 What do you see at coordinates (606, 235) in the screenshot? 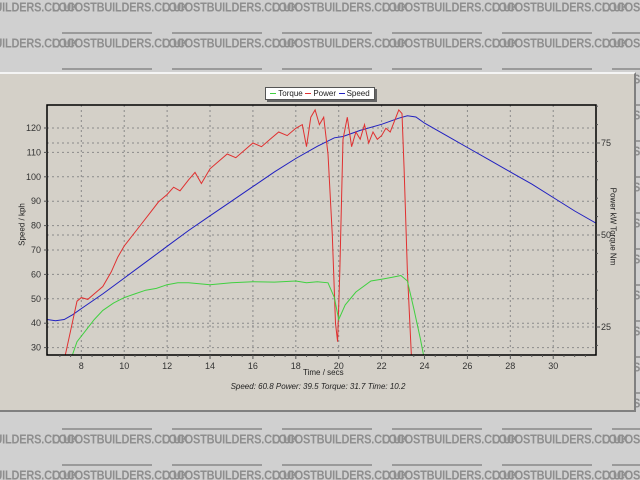
I see `y2-tick-label: 50` at bounding box center [606, 235].